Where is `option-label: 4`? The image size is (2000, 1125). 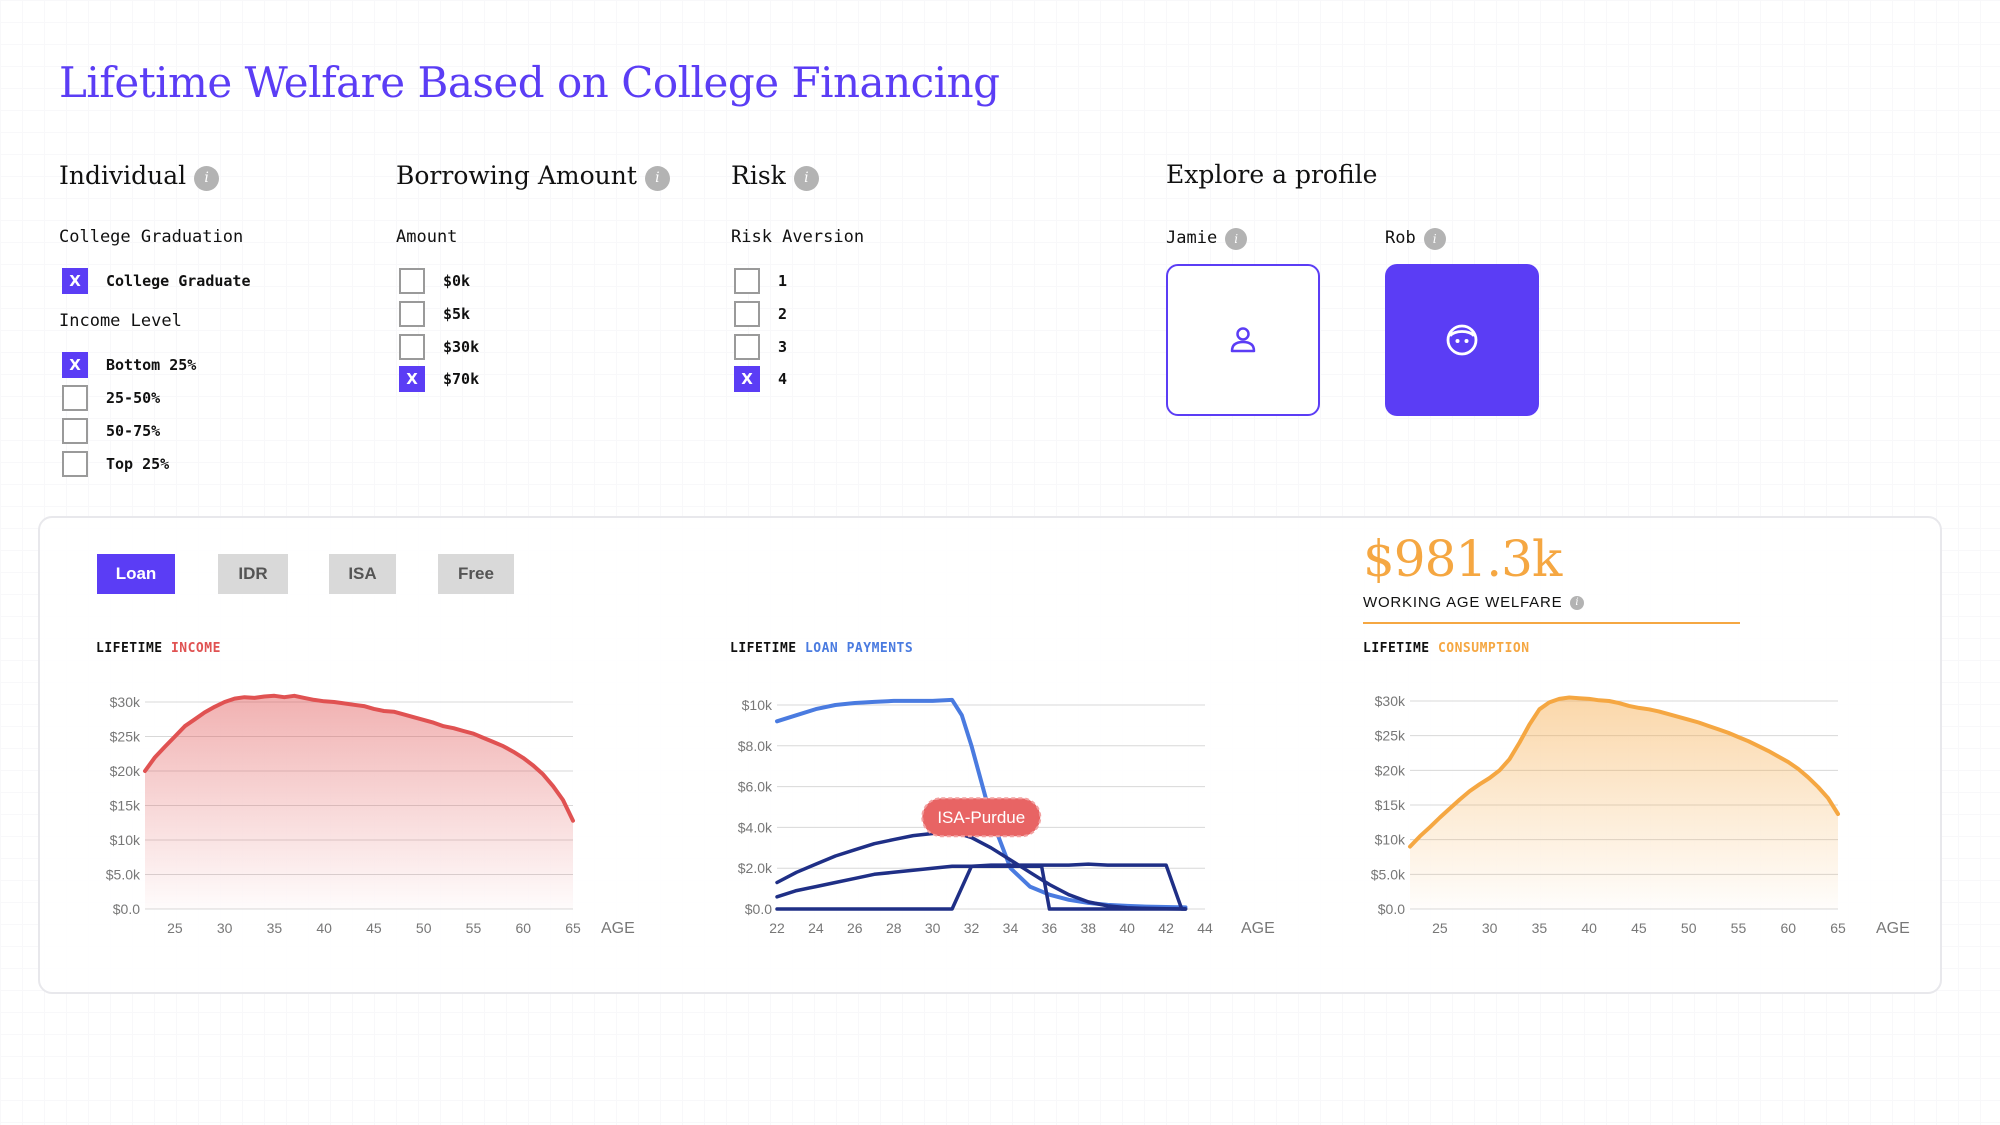 option-label: 4 is located at coordinates (783, 379).